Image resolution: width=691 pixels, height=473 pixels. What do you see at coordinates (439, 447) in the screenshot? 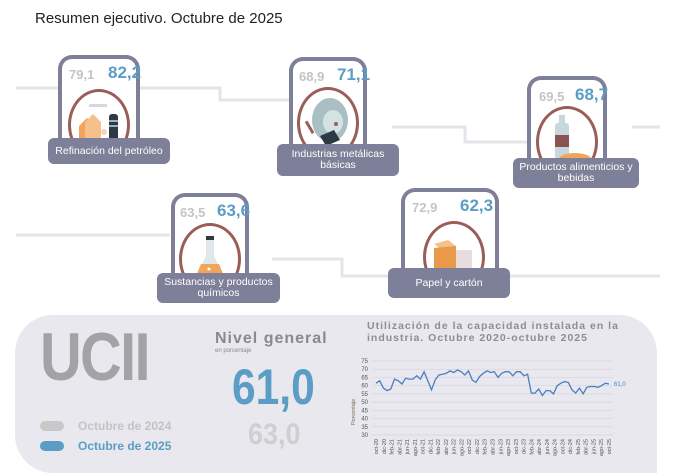
I see `x-tick-label: feb-22` at bounding box center [439, 447].